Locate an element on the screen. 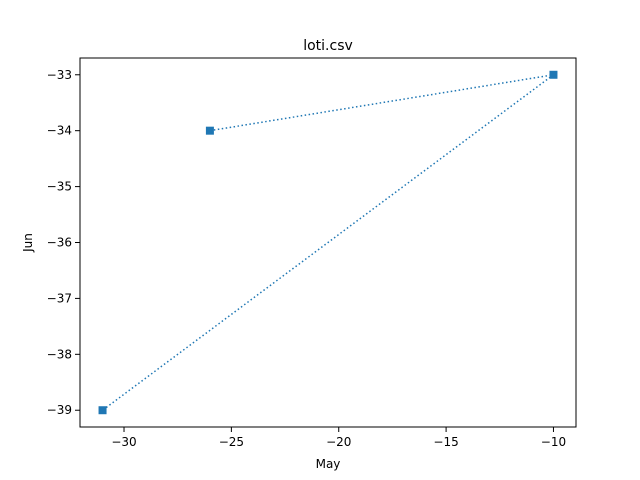  x-tick-label: −15 is located at coordinates (445, 442).